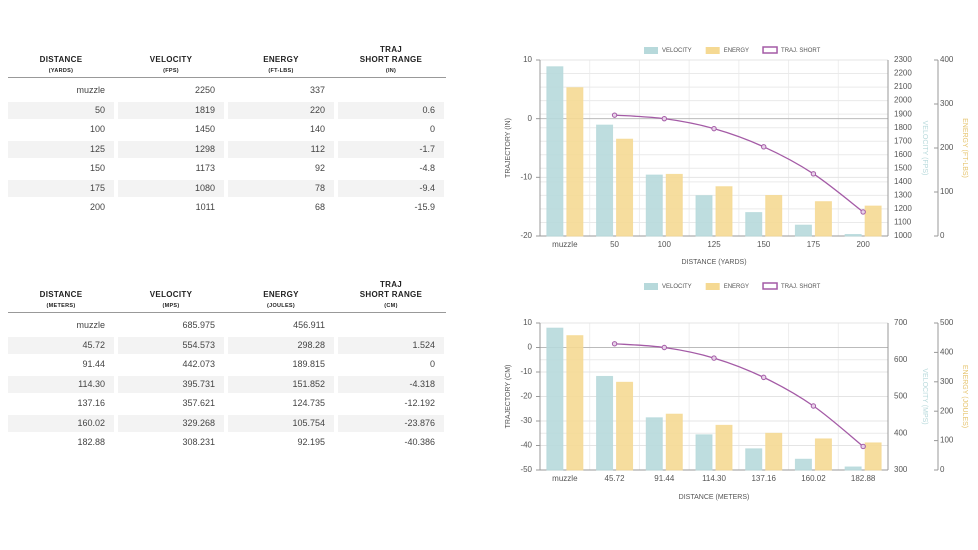 Image resolution: width=978 pixels, height=550 pixels. Describe the element at coordinates (615, 478) in the screenshot. I see `x-tick-label: 45.72` at that location.